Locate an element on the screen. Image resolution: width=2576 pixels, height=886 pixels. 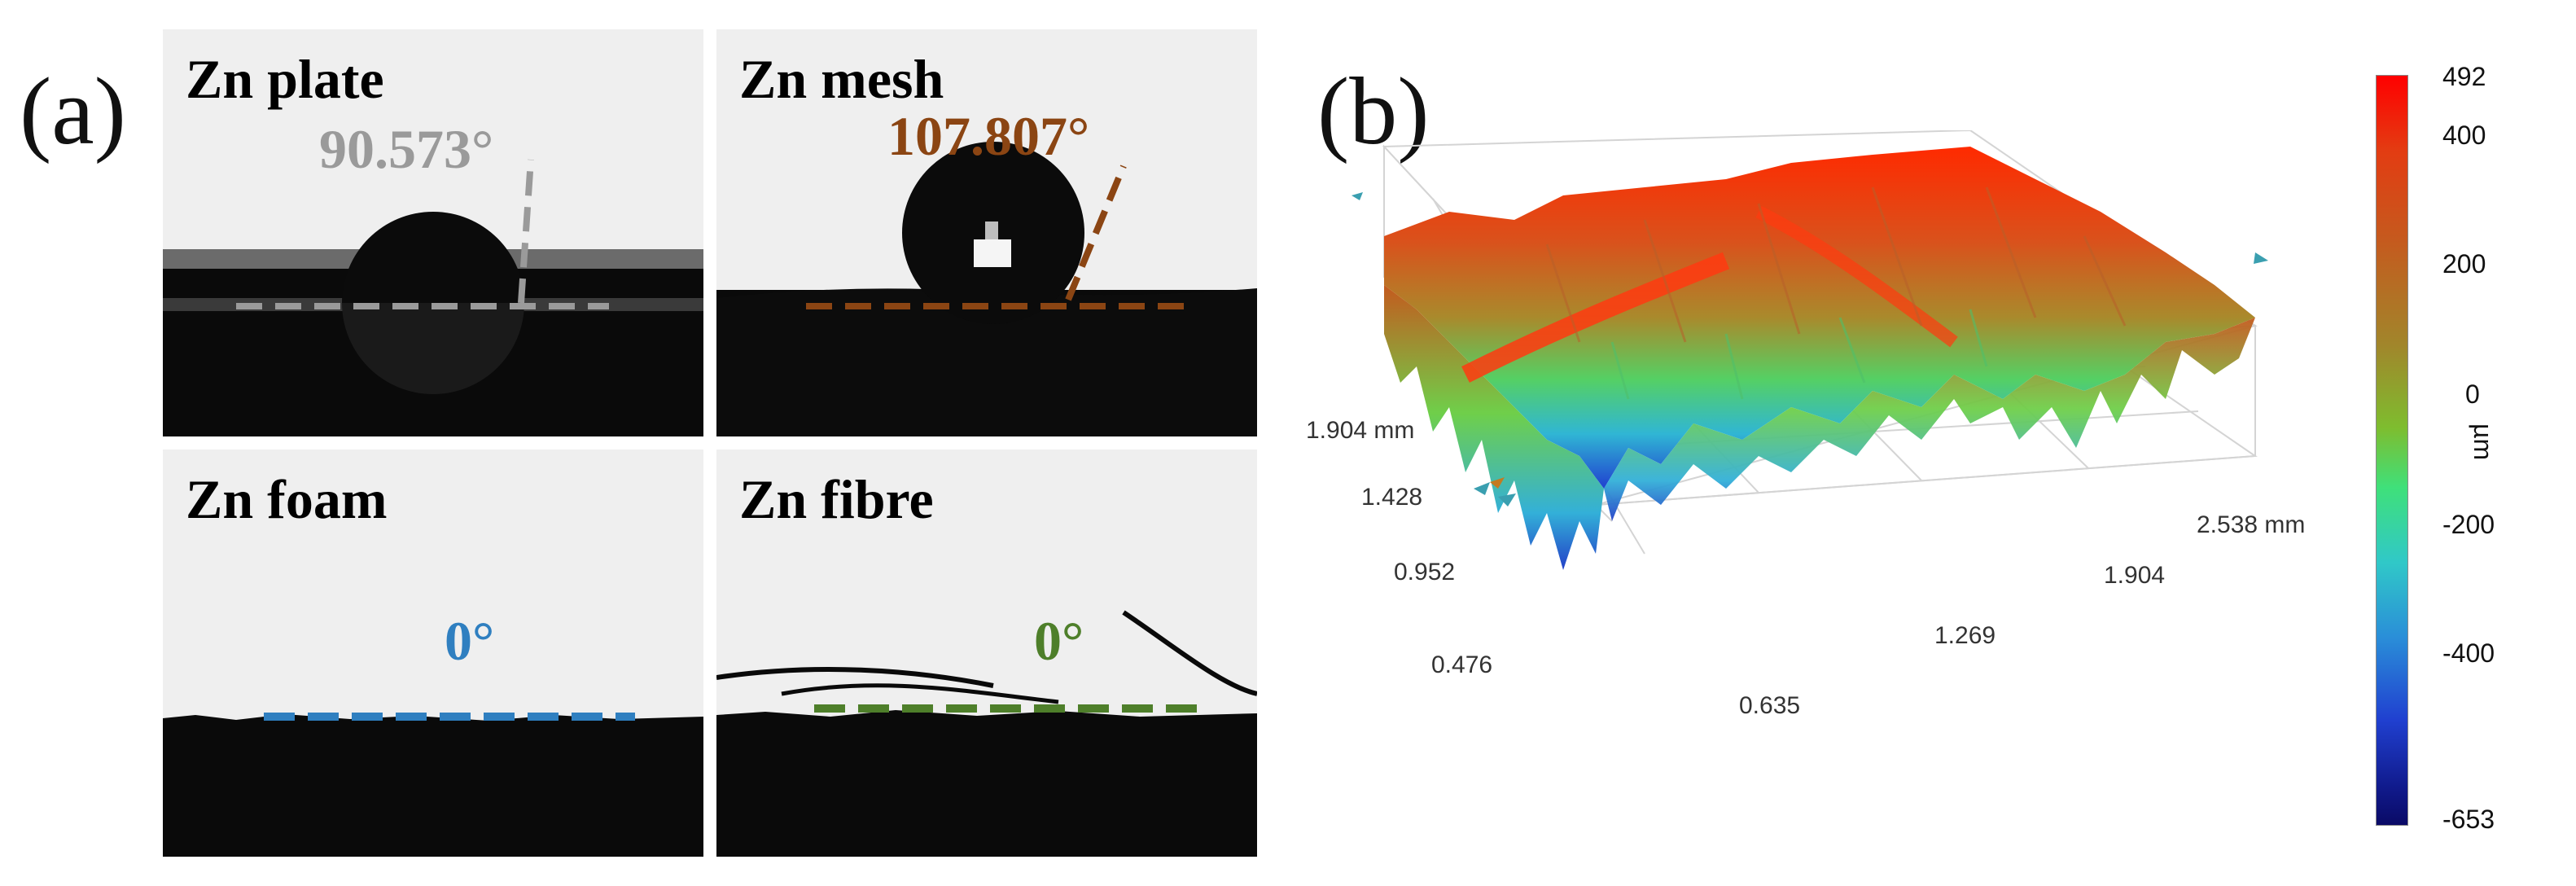
tile-title: Zn foam is located at coordinates (287, 499).